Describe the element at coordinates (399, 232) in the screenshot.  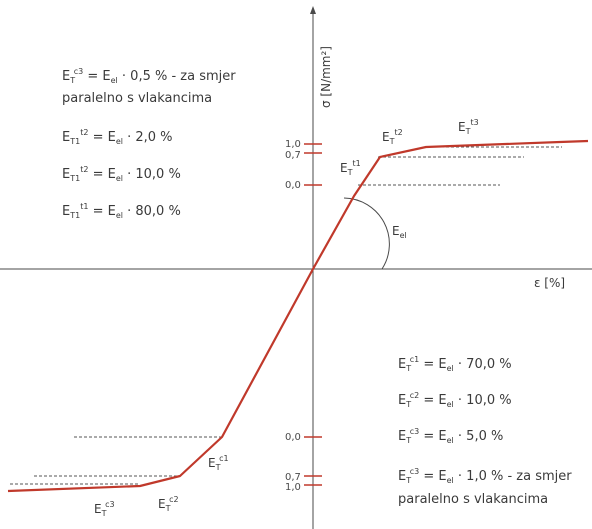
I see `label-Eel: Eel` at that location.